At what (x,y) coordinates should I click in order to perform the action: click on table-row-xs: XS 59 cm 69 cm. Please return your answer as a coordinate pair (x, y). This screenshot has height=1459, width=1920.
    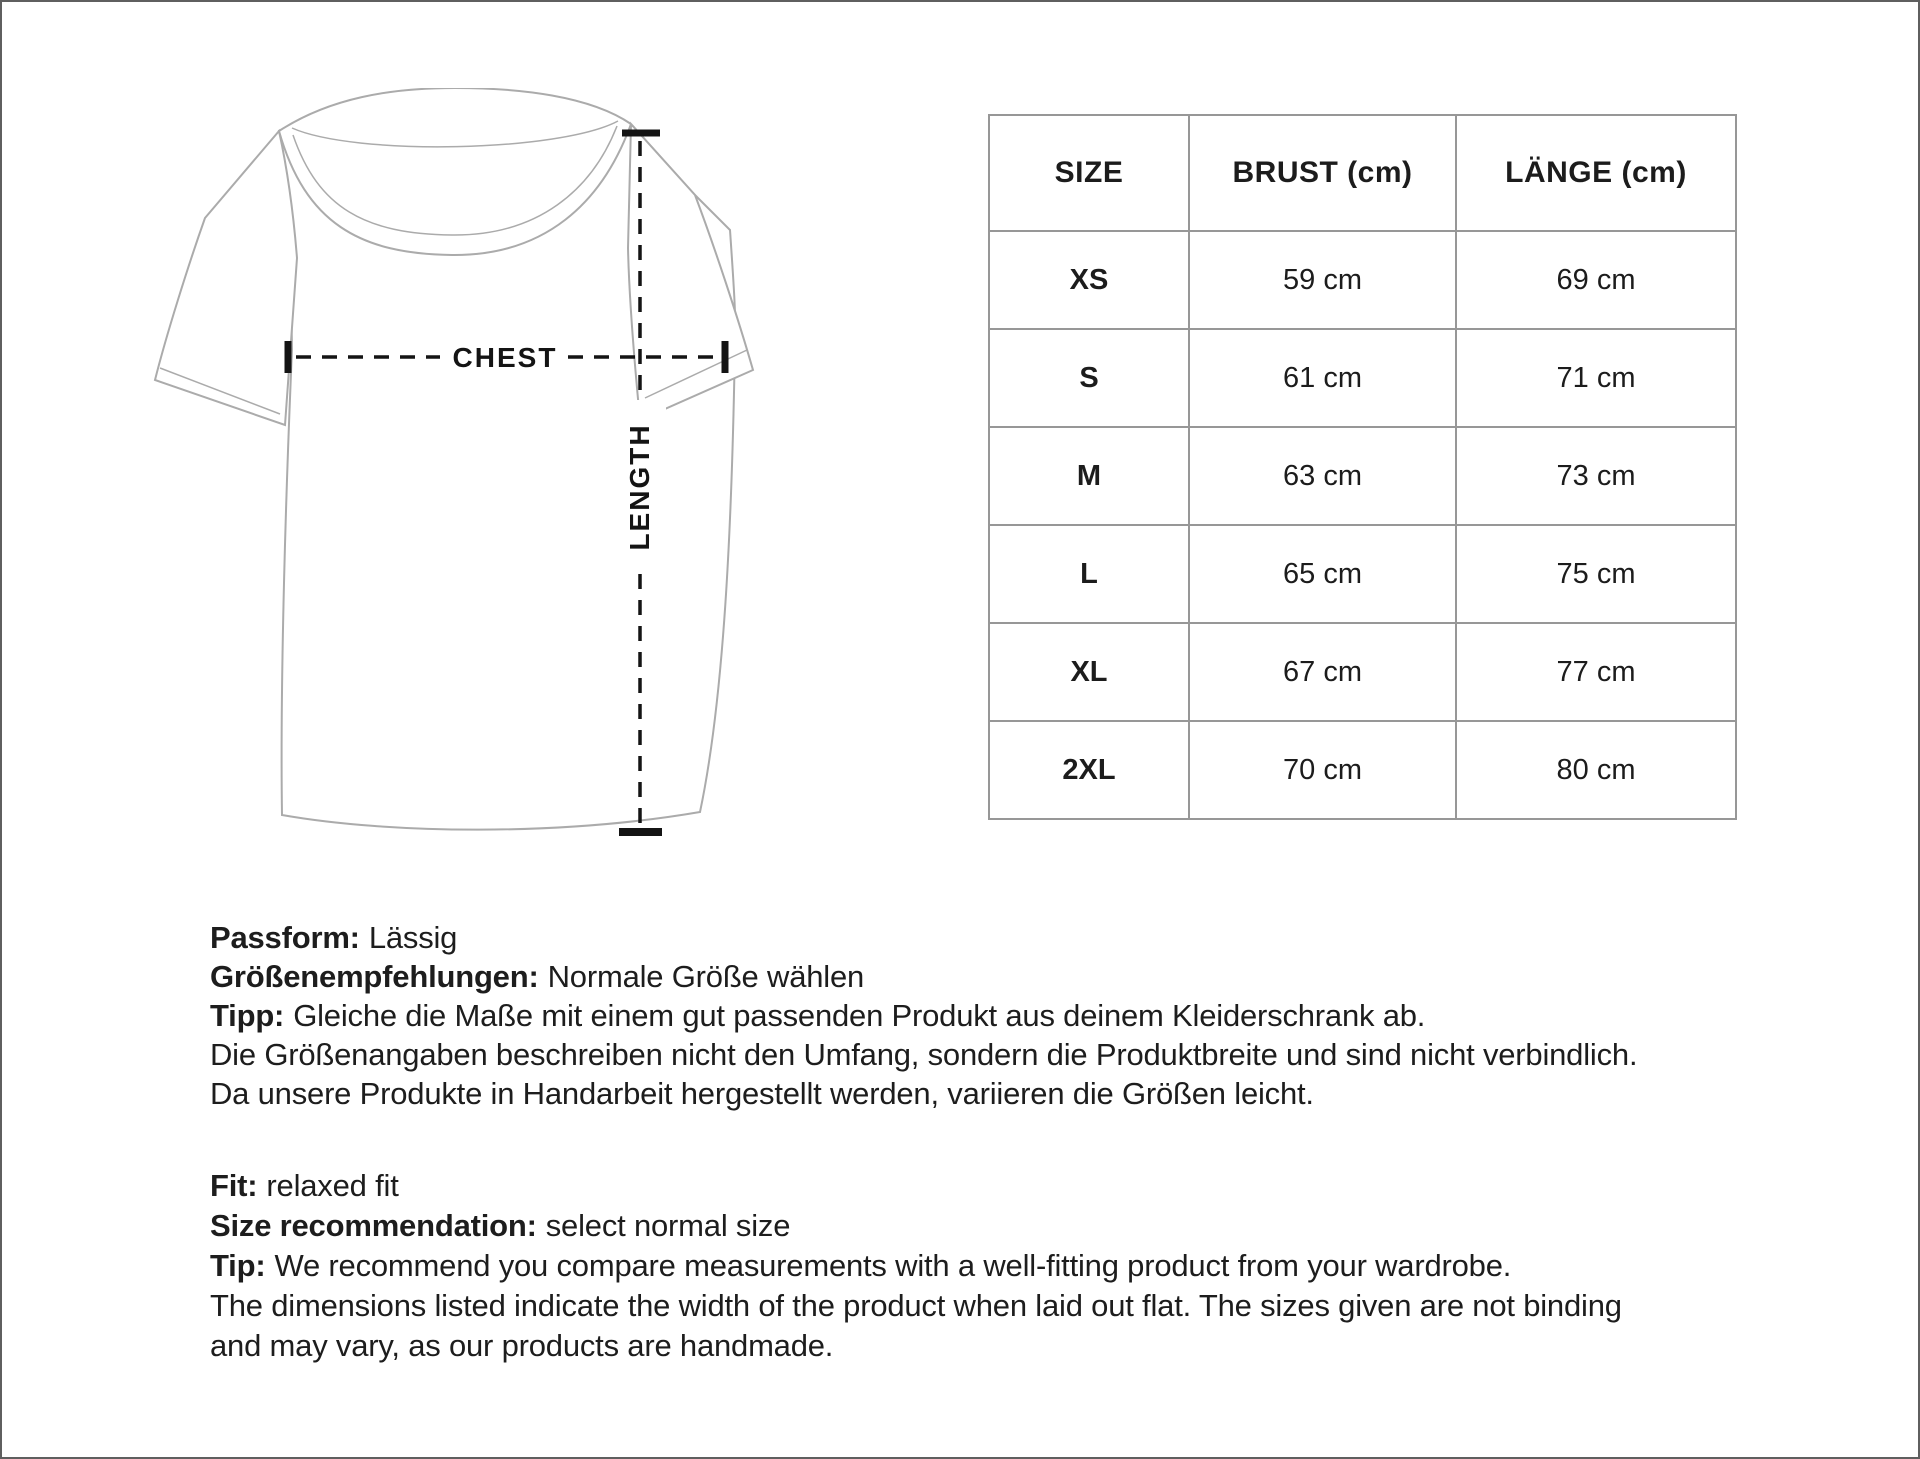
    Looking at the image, I should click on (1362, 280).